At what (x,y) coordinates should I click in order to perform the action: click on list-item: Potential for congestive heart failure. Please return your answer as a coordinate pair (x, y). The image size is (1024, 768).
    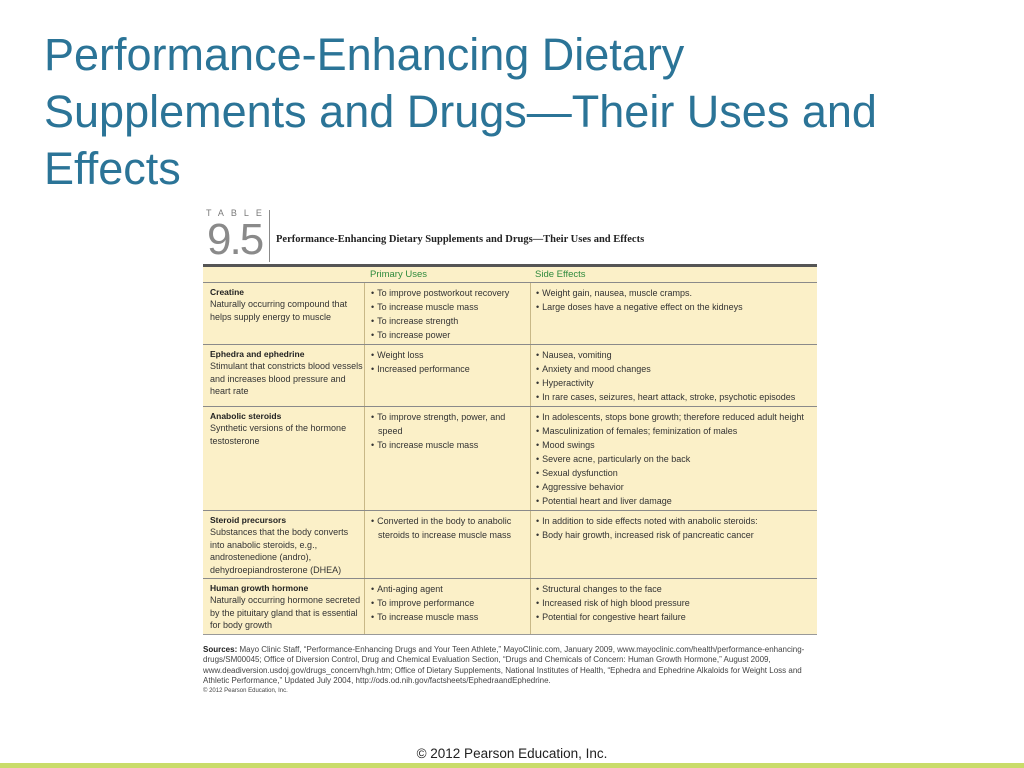
    Looking at the image, I should click on (676, 617).